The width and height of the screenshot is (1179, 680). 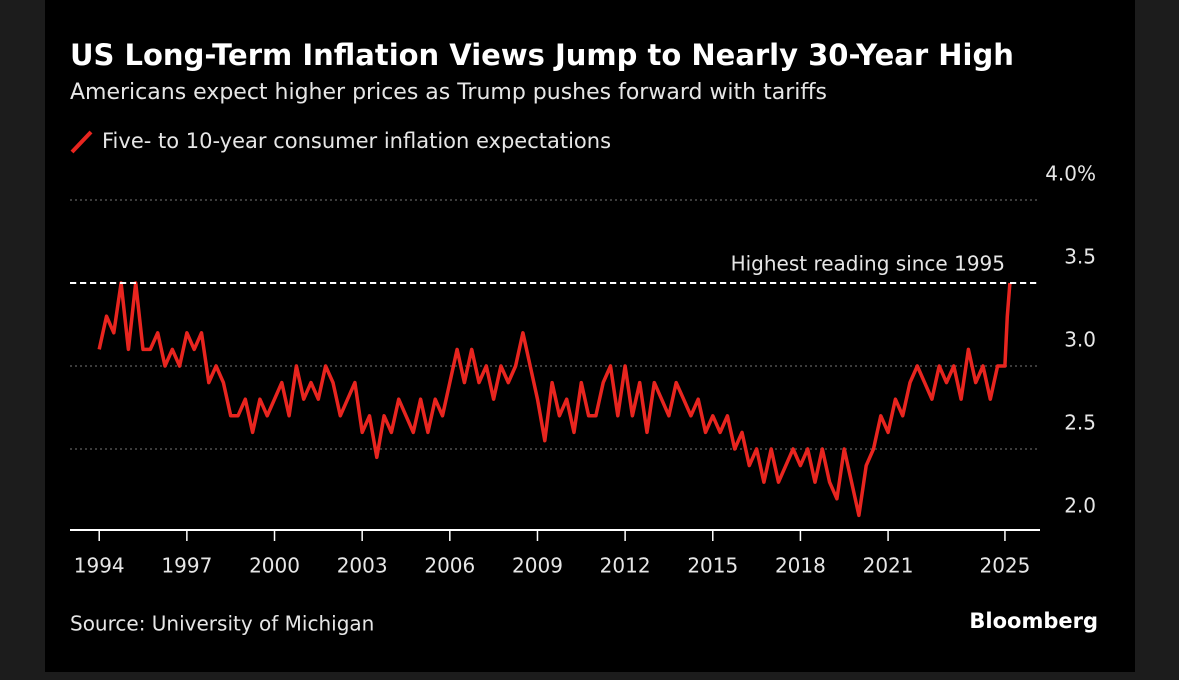 What do you see at coordinates (1033, 621) in the screenshot?
I see `brand: Bloomberg` at bounding box center [1033, 621].